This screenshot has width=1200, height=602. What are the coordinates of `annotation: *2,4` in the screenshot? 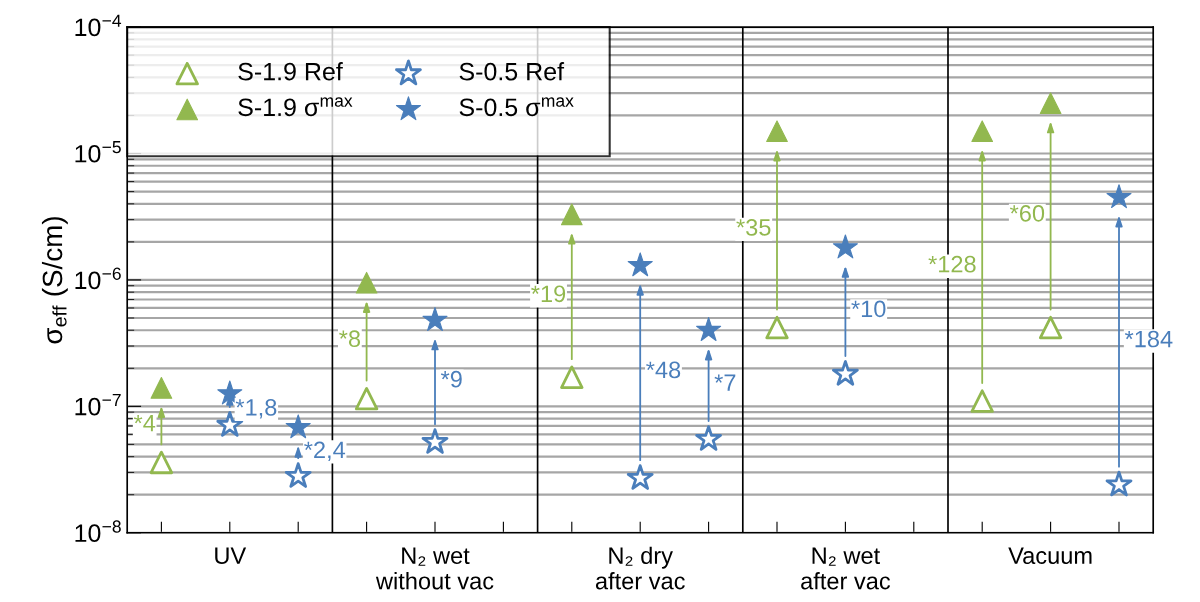 It's located at (325, 451).